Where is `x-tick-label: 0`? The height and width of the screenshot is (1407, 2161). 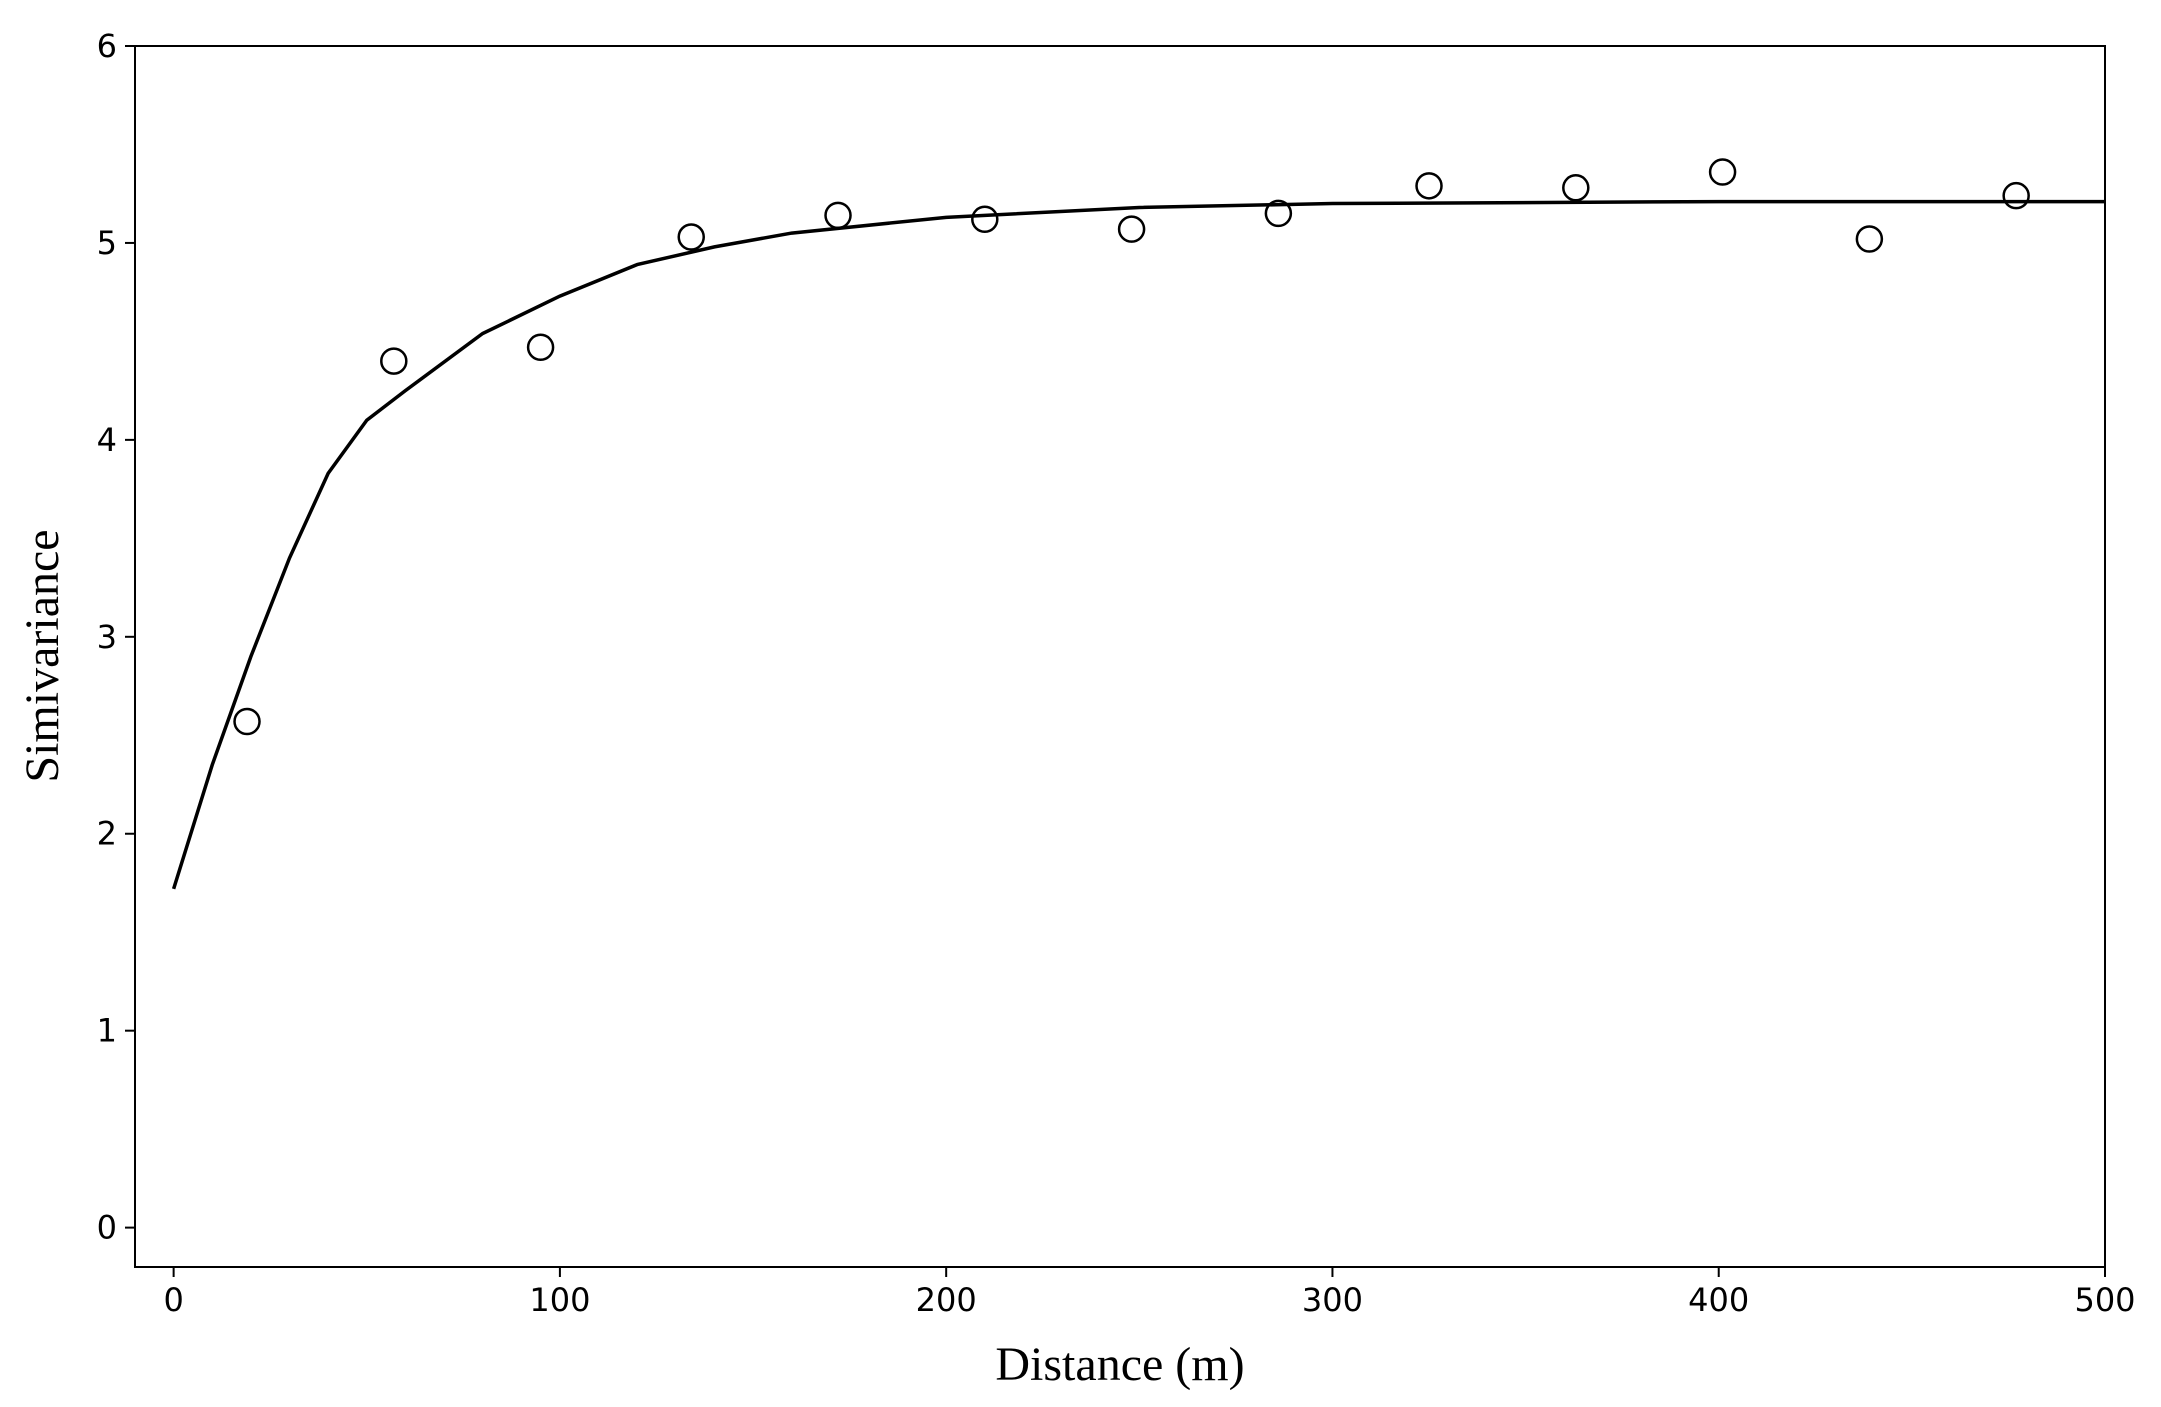
x-tick-label: 0 is located at coordinates (173, 1300).